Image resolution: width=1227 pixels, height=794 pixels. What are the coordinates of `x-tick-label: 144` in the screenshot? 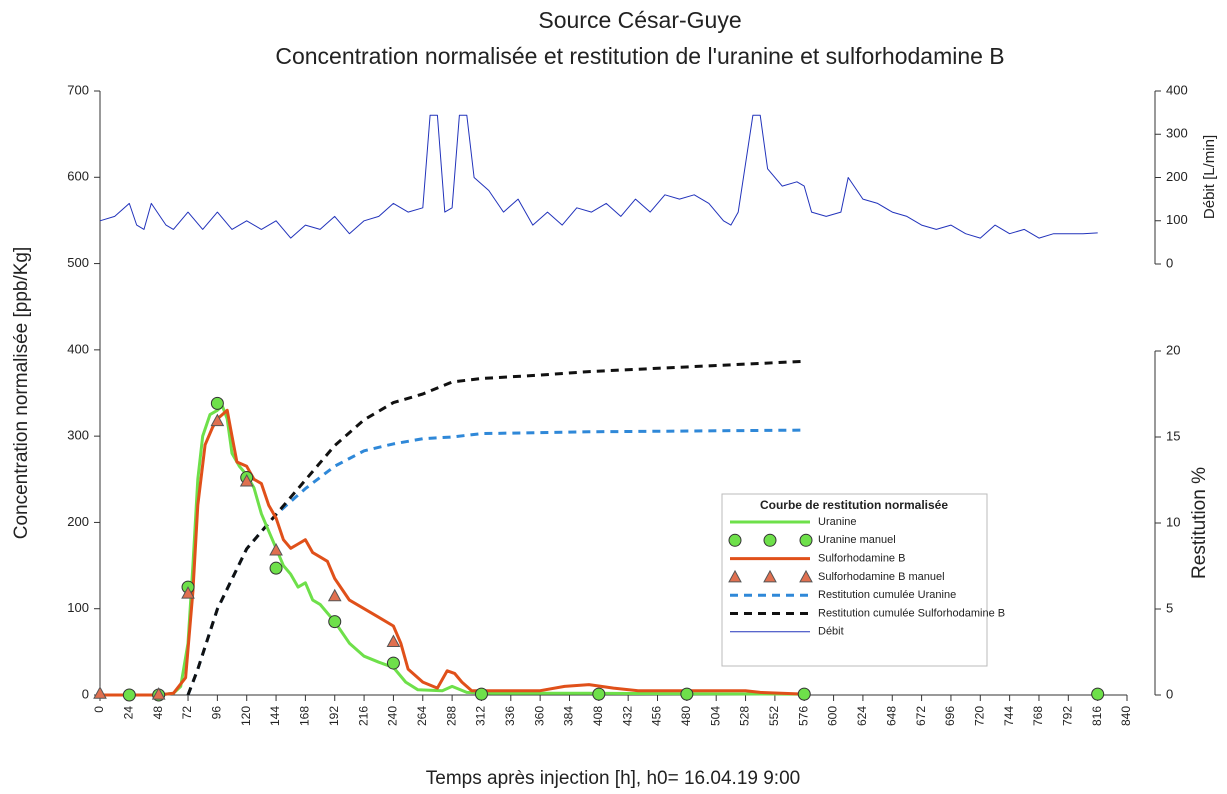 It's located at (275, 716).